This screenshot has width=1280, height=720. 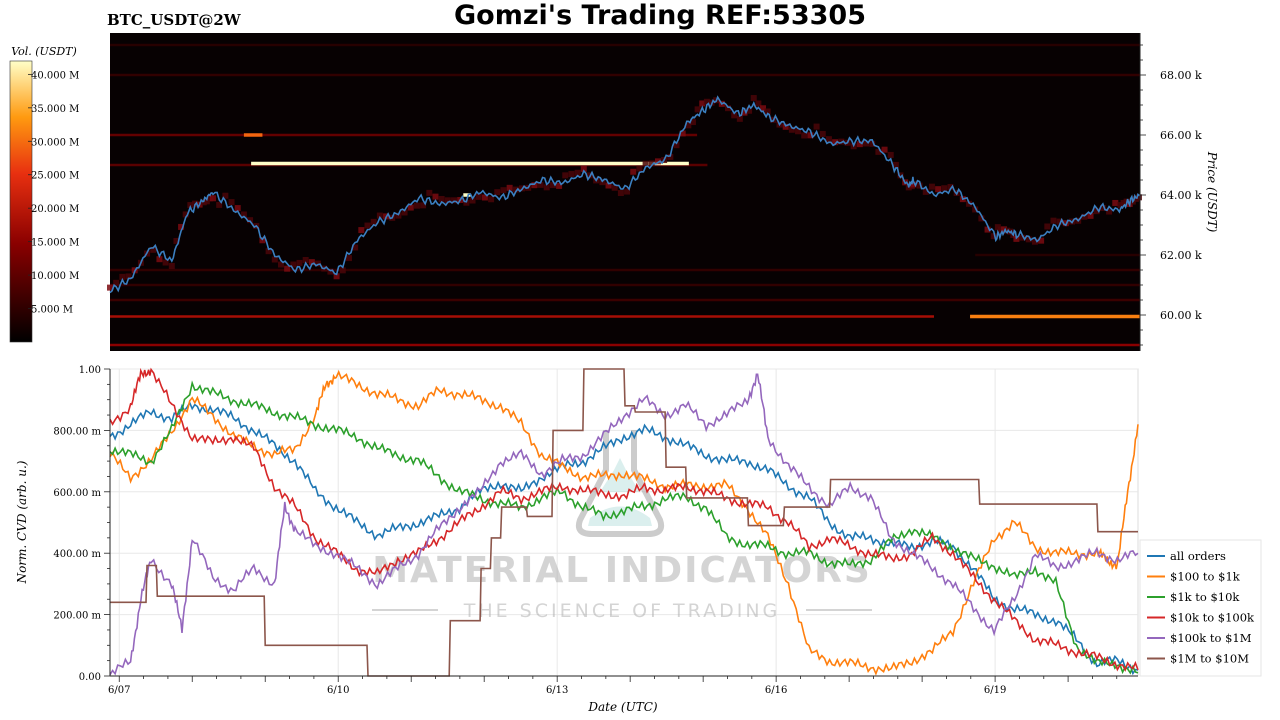 I want to click on legend-label: $100 to $1k, so click(x=1205, y=577).